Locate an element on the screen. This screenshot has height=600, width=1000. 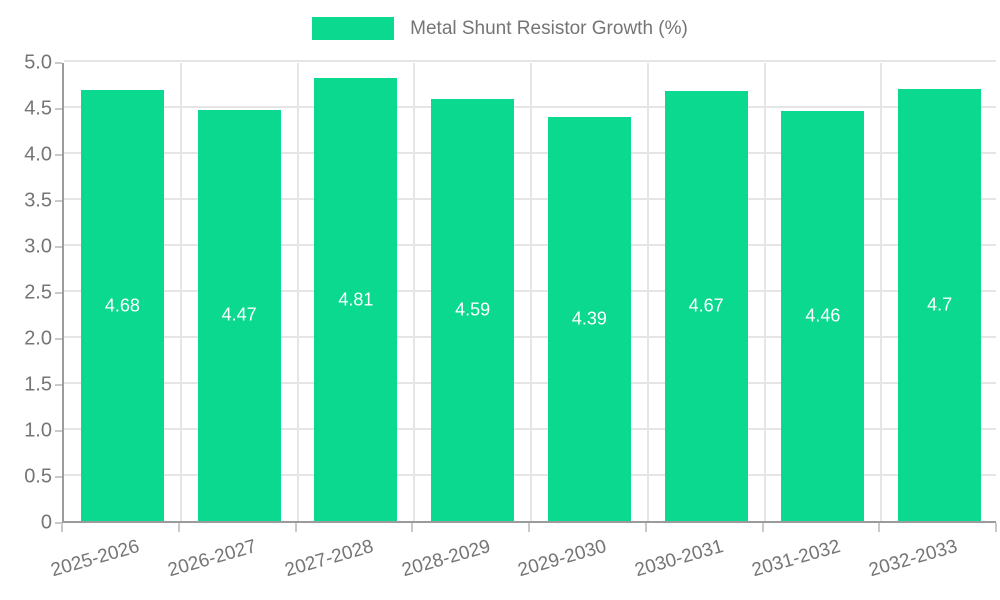
y-axis-label: 3.5 is located at coordinates (38, 200).